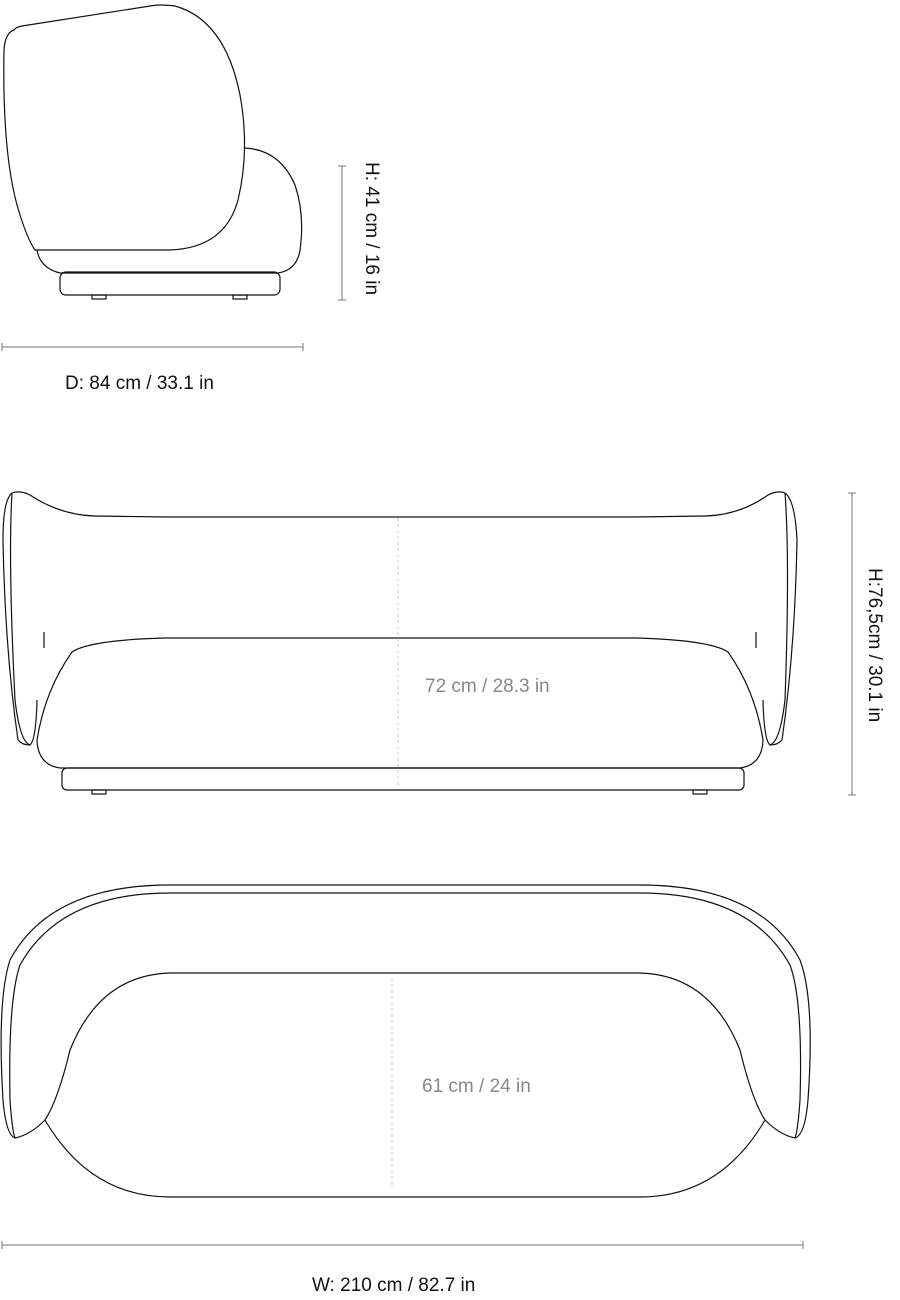  Describe the element at coordinates (371, 229) in the screenshot. I see `side-height-label: H: 41 cm / 16 in` at that location.